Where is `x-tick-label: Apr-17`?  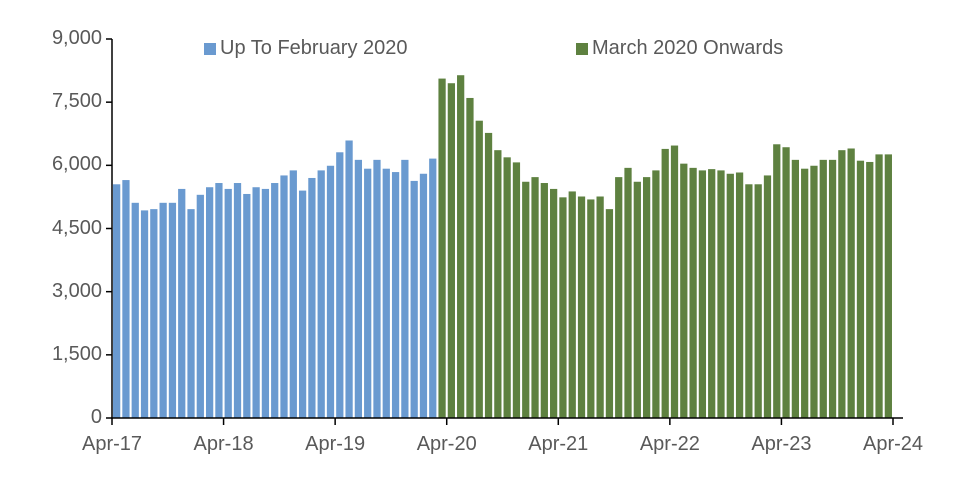 x-tick-label: Apr-17 is located at coordinates (112, 444).